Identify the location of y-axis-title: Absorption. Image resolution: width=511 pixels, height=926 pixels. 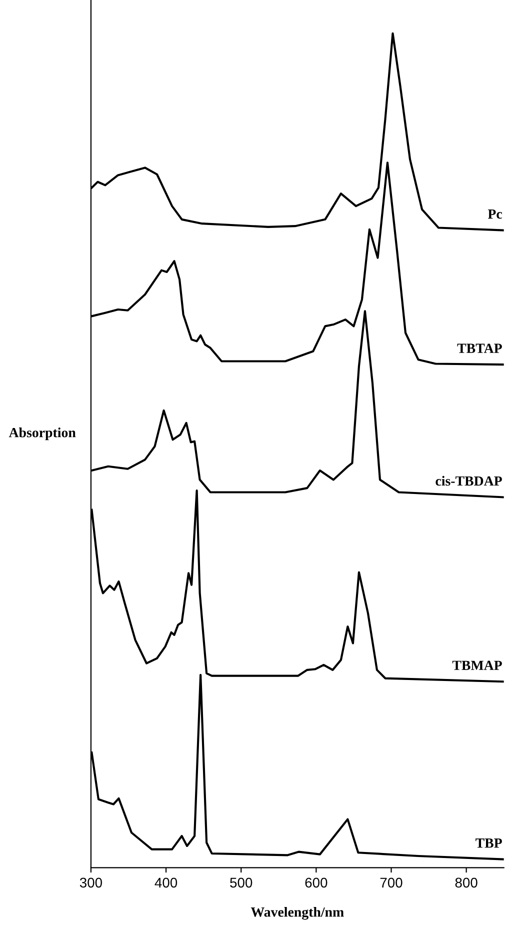
(42, 434).